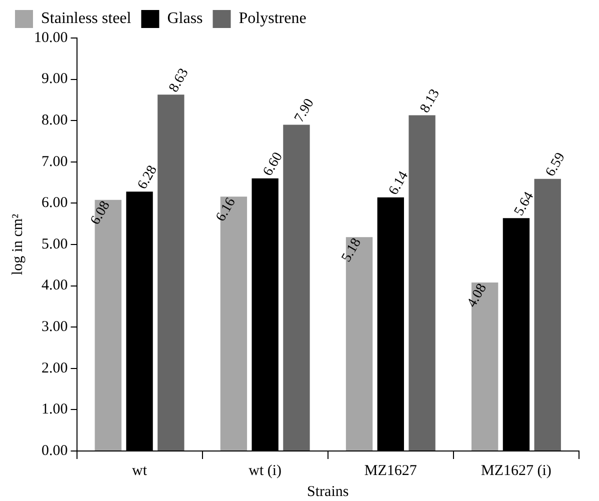 The height and width of the screenshot is (501, 599). Describe the element at coordinates (55, 450) in the screenshot. I see `y-tick-label: 0.00` at that location.